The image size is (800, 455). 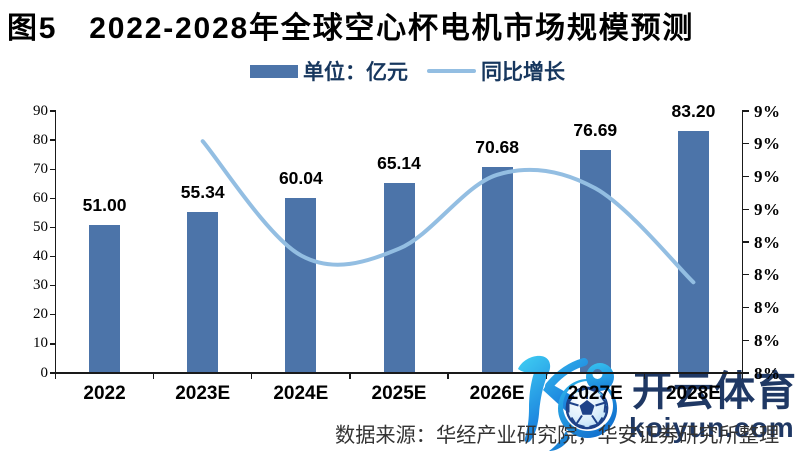 I want to click on y-axis-left-label: 10, so click(x=40, y=343).